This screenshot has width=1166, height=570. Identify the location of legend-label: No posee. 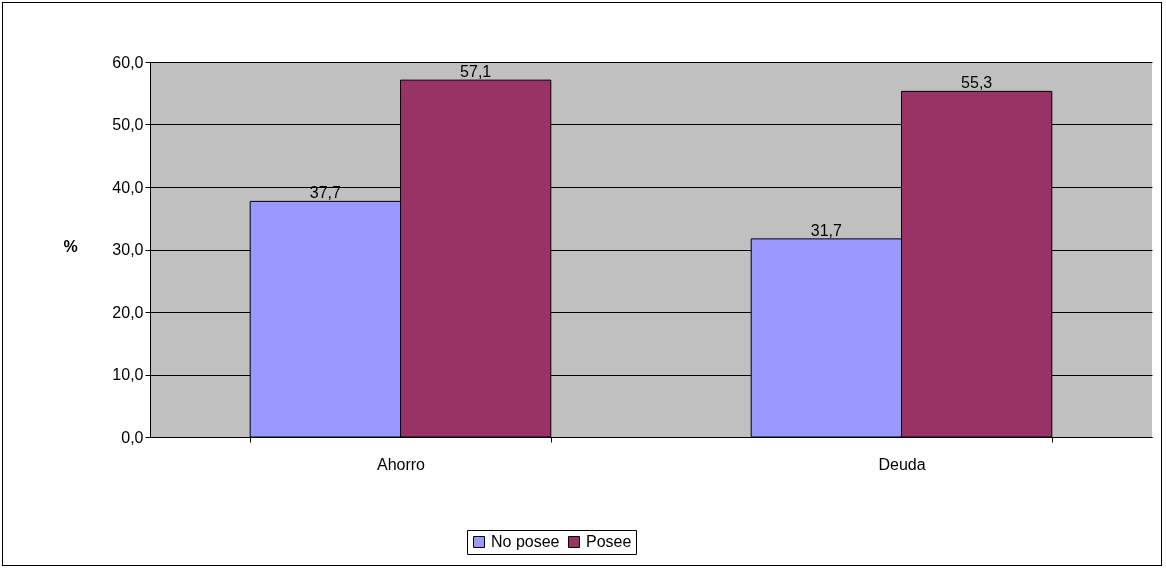
(525, 541).